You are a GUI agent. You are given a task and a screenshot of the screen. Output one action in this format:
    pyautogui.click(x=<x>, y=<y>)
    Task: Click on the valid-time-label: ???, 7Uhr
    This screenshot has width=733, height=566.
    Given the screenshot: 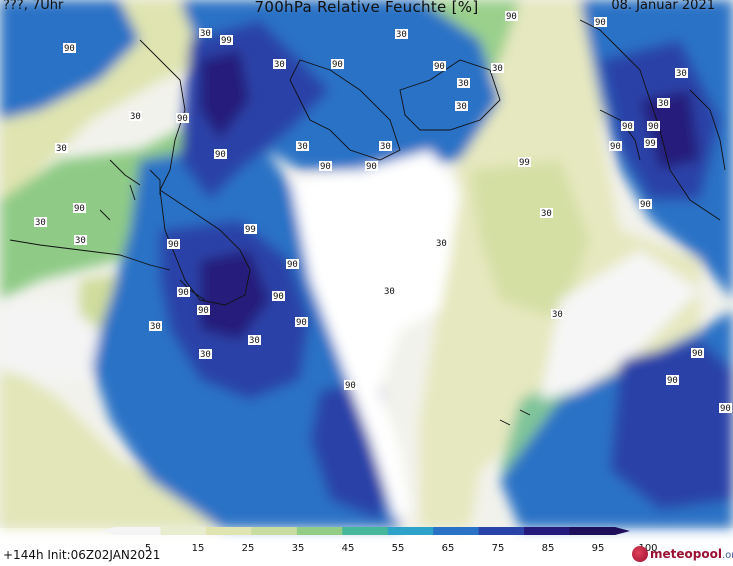 What is the action you would take?
    pyautogui.click(x=33, y=6)
    